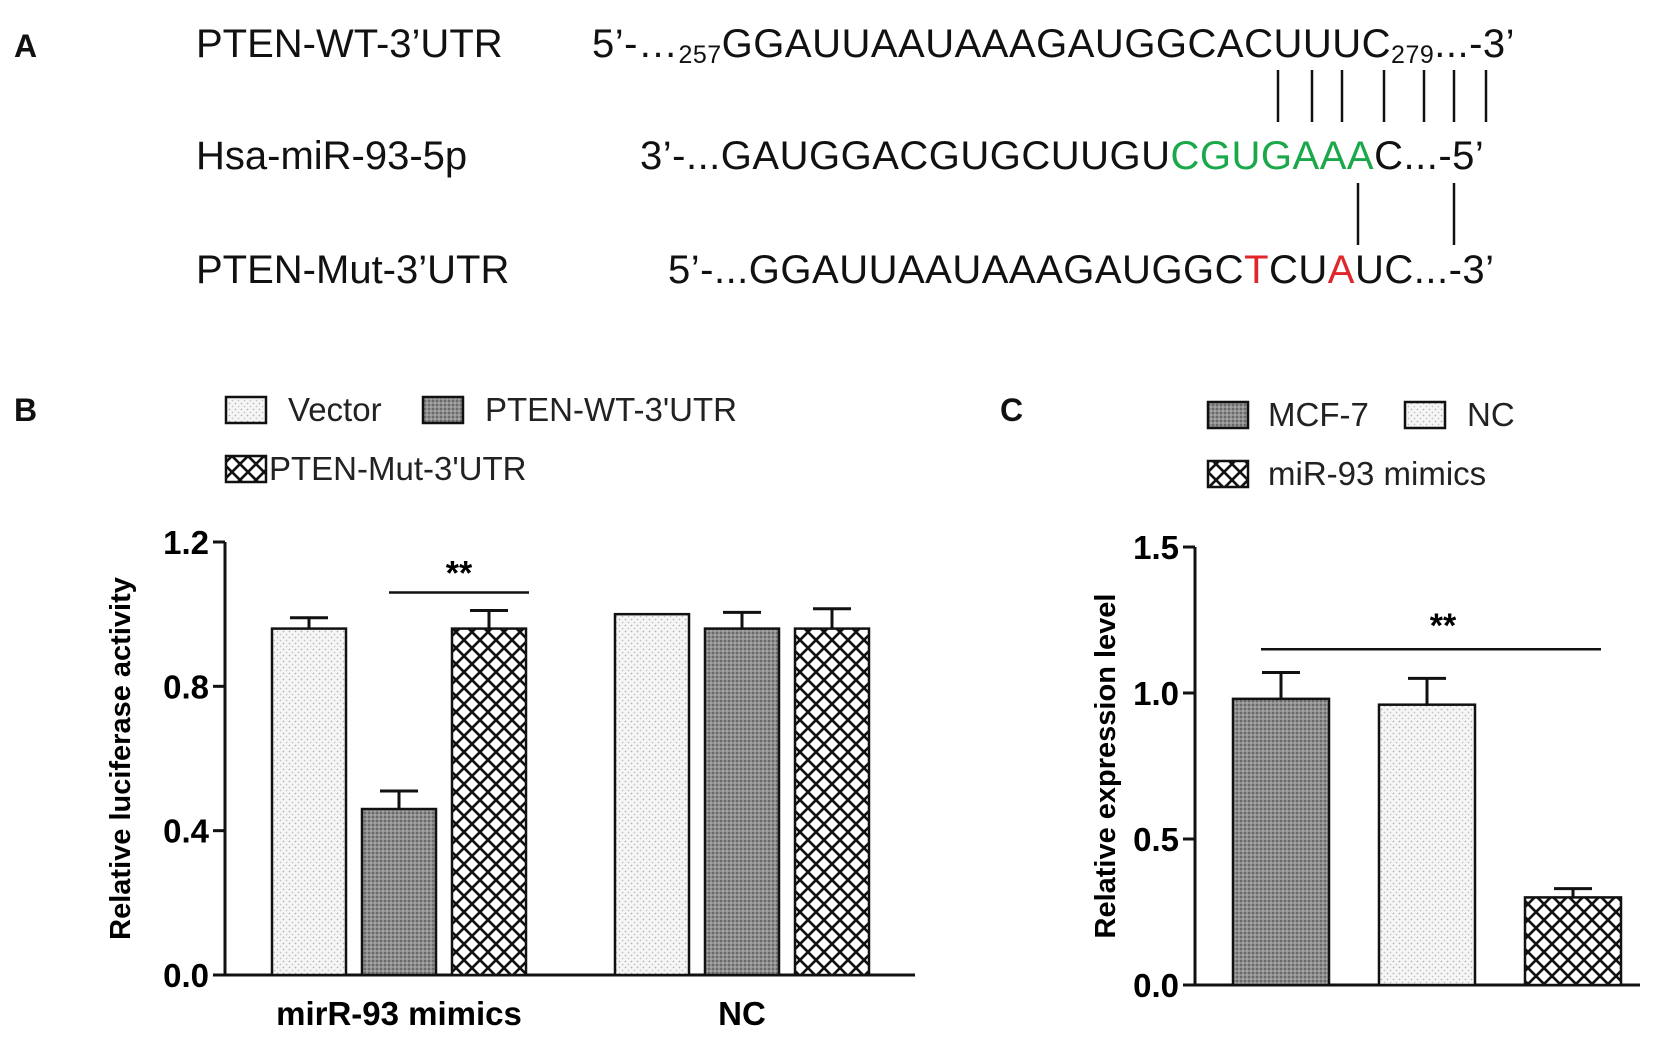 The height and width of the screenshot is (1043, 1677). I want to click on mir93-label: Hsa-miR-93-5p, so click(332, 156).